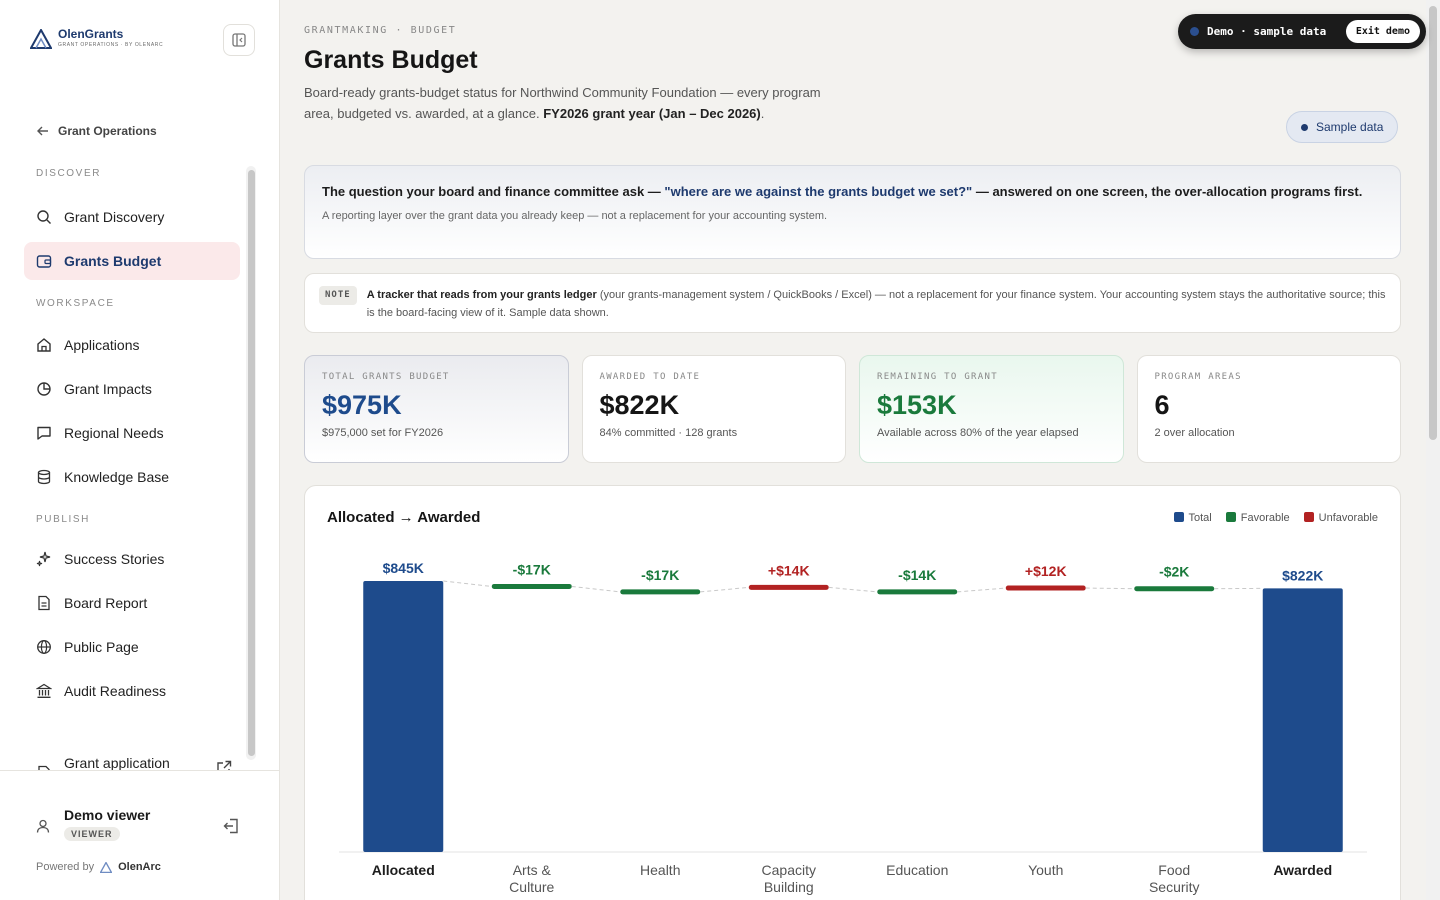  Describe the element at coordinates (338, 295) in the screenshot. I see `note-tag: NOTE` at that location.